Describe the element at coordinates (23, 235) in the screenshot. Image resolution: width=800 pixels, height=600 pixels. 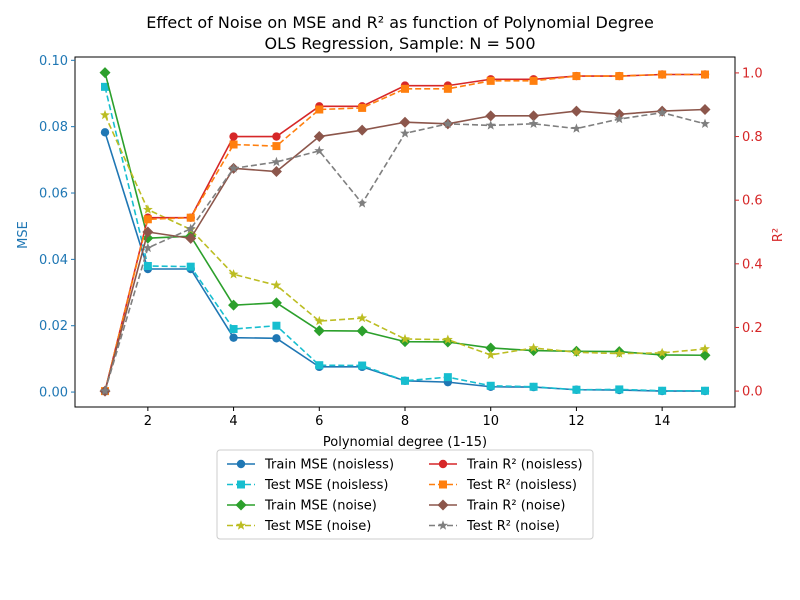
I see `y-axis-left-label: MSE` at that location.